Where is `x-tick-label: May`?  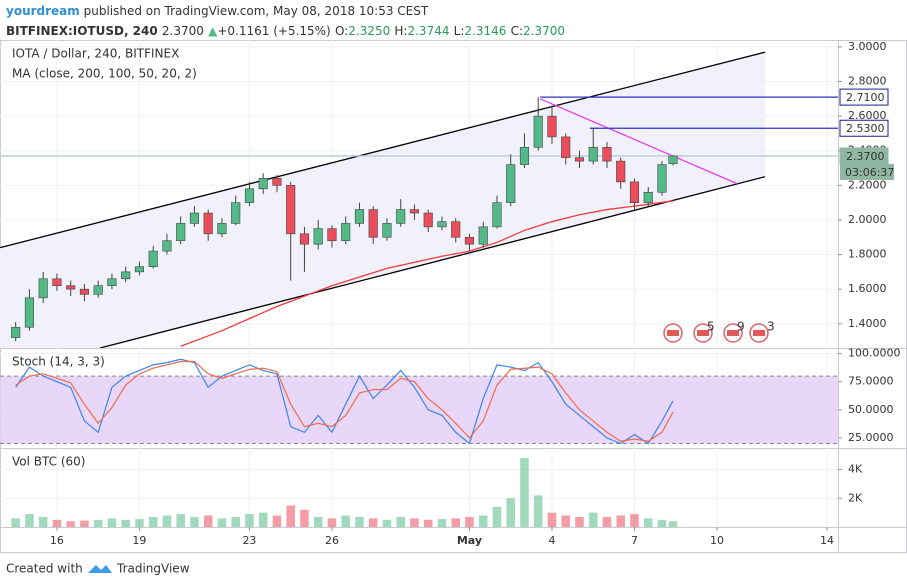 x-tick-label: May is located at coordinates (469, 540).